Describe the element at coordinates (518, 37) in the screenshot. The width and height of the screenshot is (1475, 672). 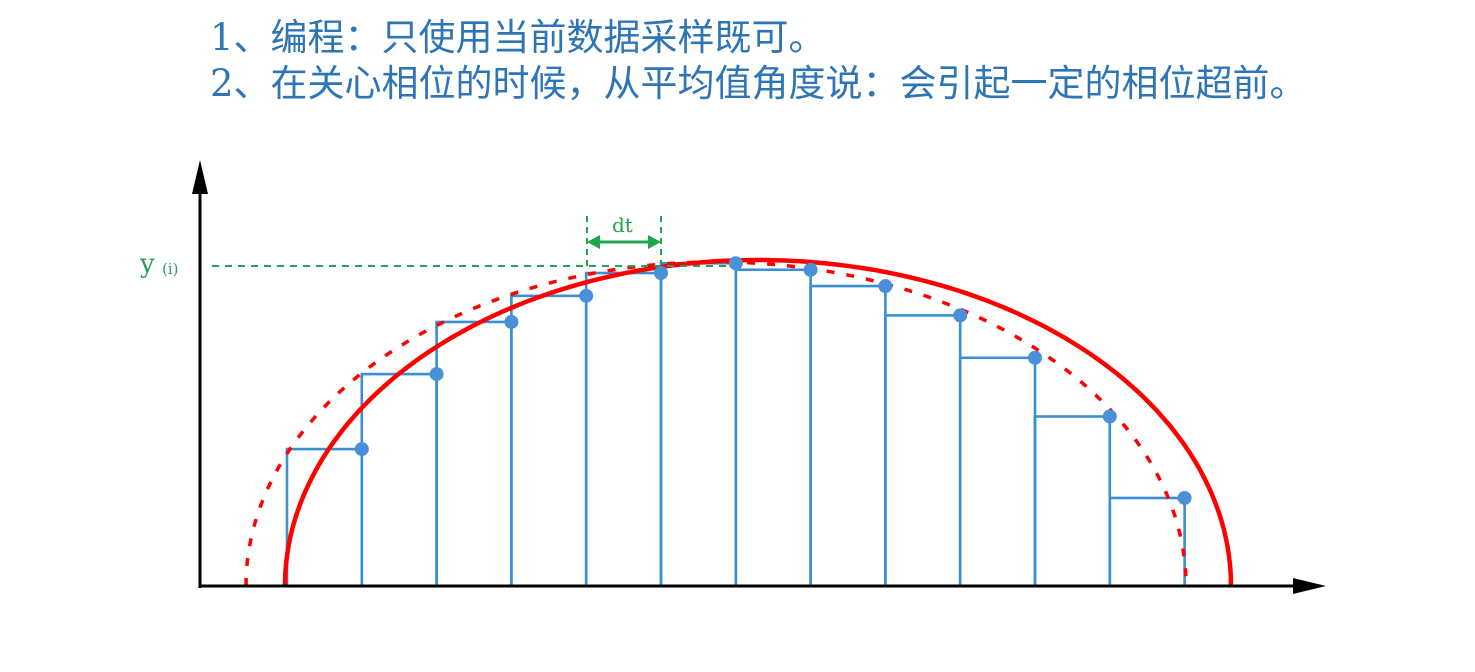
I see `note-line-1: 1、编程：只使用当前数据采样既可。` at that location.